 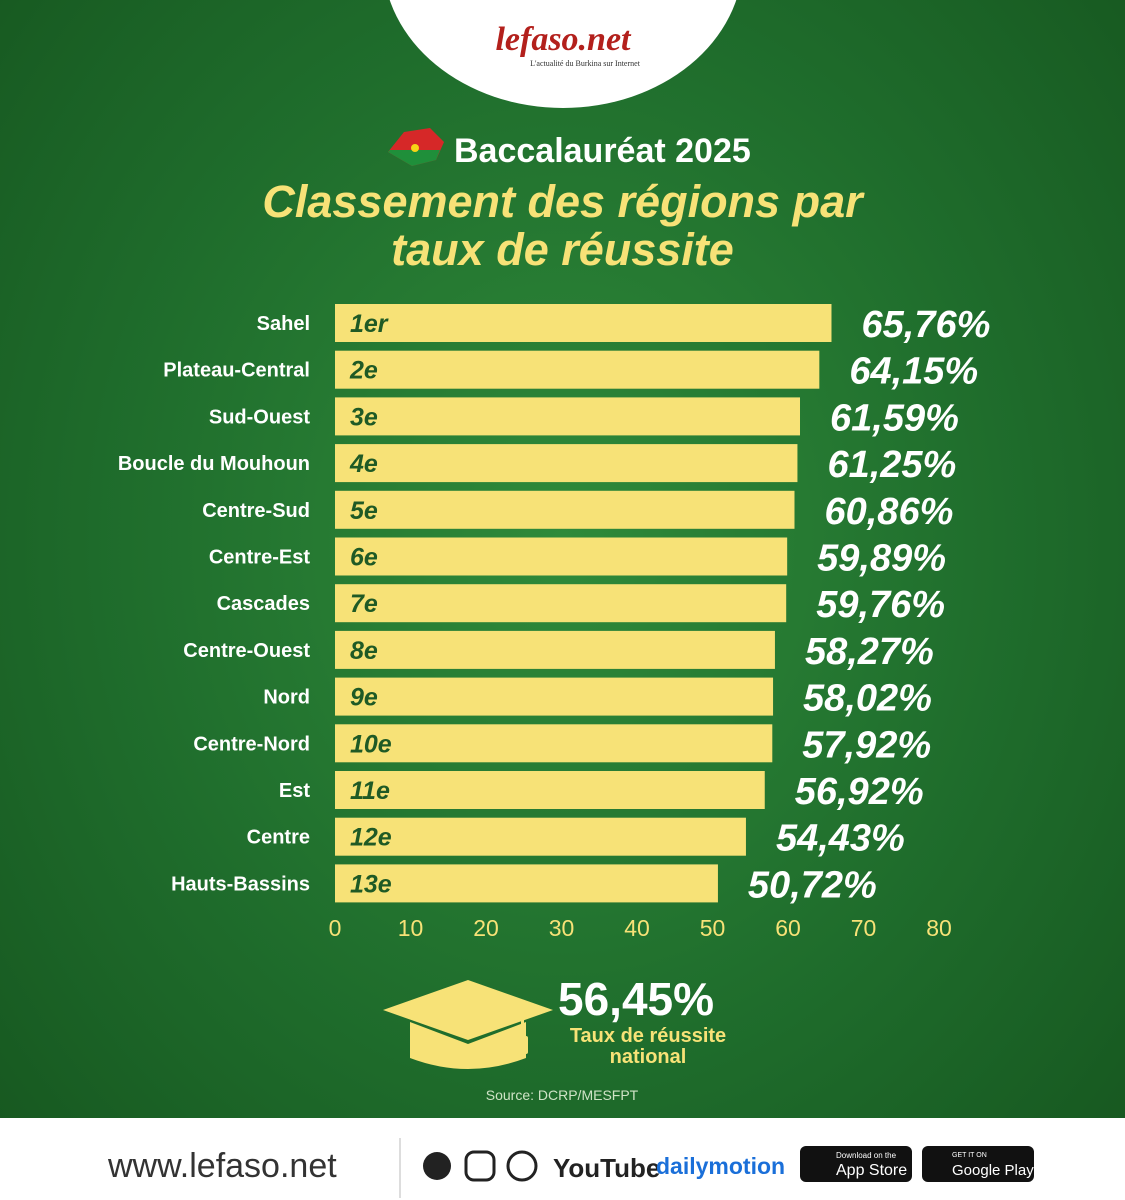 I want to click on rank-label: 10e, so click(x=371, y=744).